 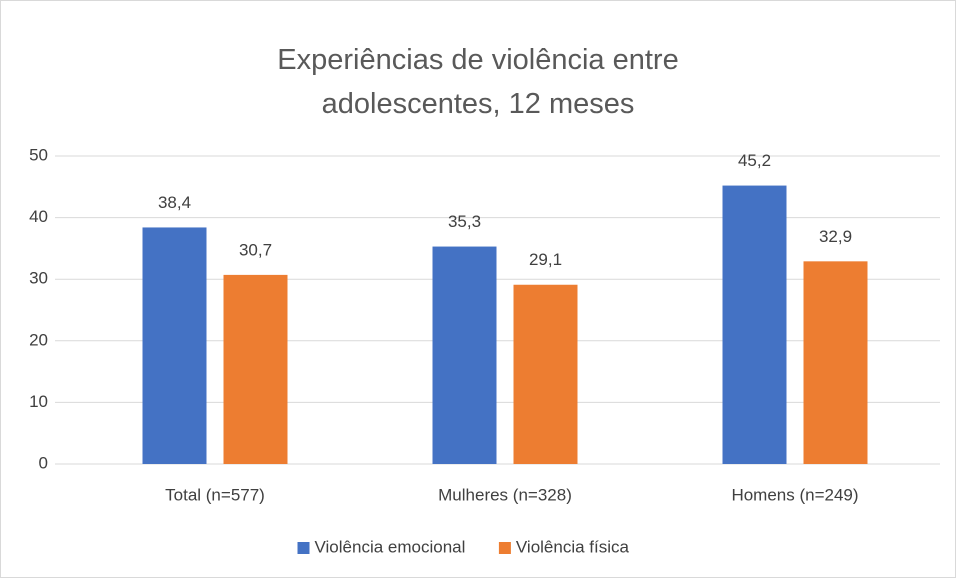 What do you see at coordinates (754, 160) in the screenshot?
I see `data-label: 45,2` at bounding box center [754, 160].